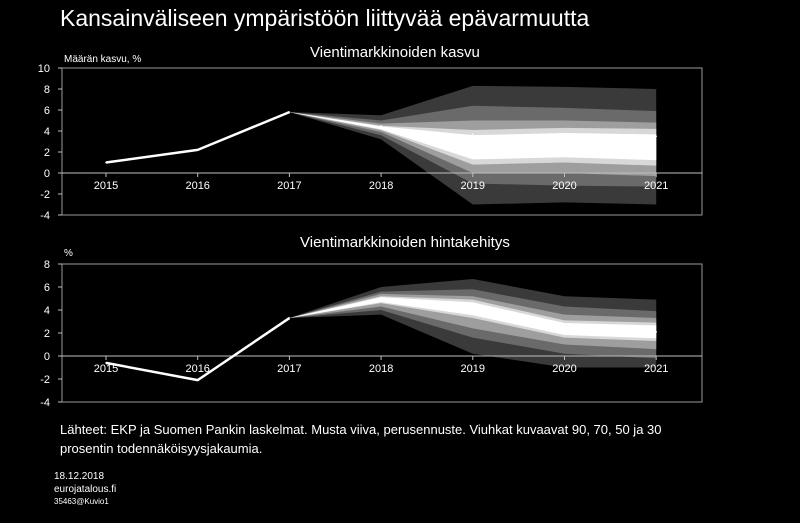  What do you see at coordinates (395, 52) in the screenshot?
I see `chart1-title: Vientimarkkinoiden kasvu` at bounding box center [395, 52].